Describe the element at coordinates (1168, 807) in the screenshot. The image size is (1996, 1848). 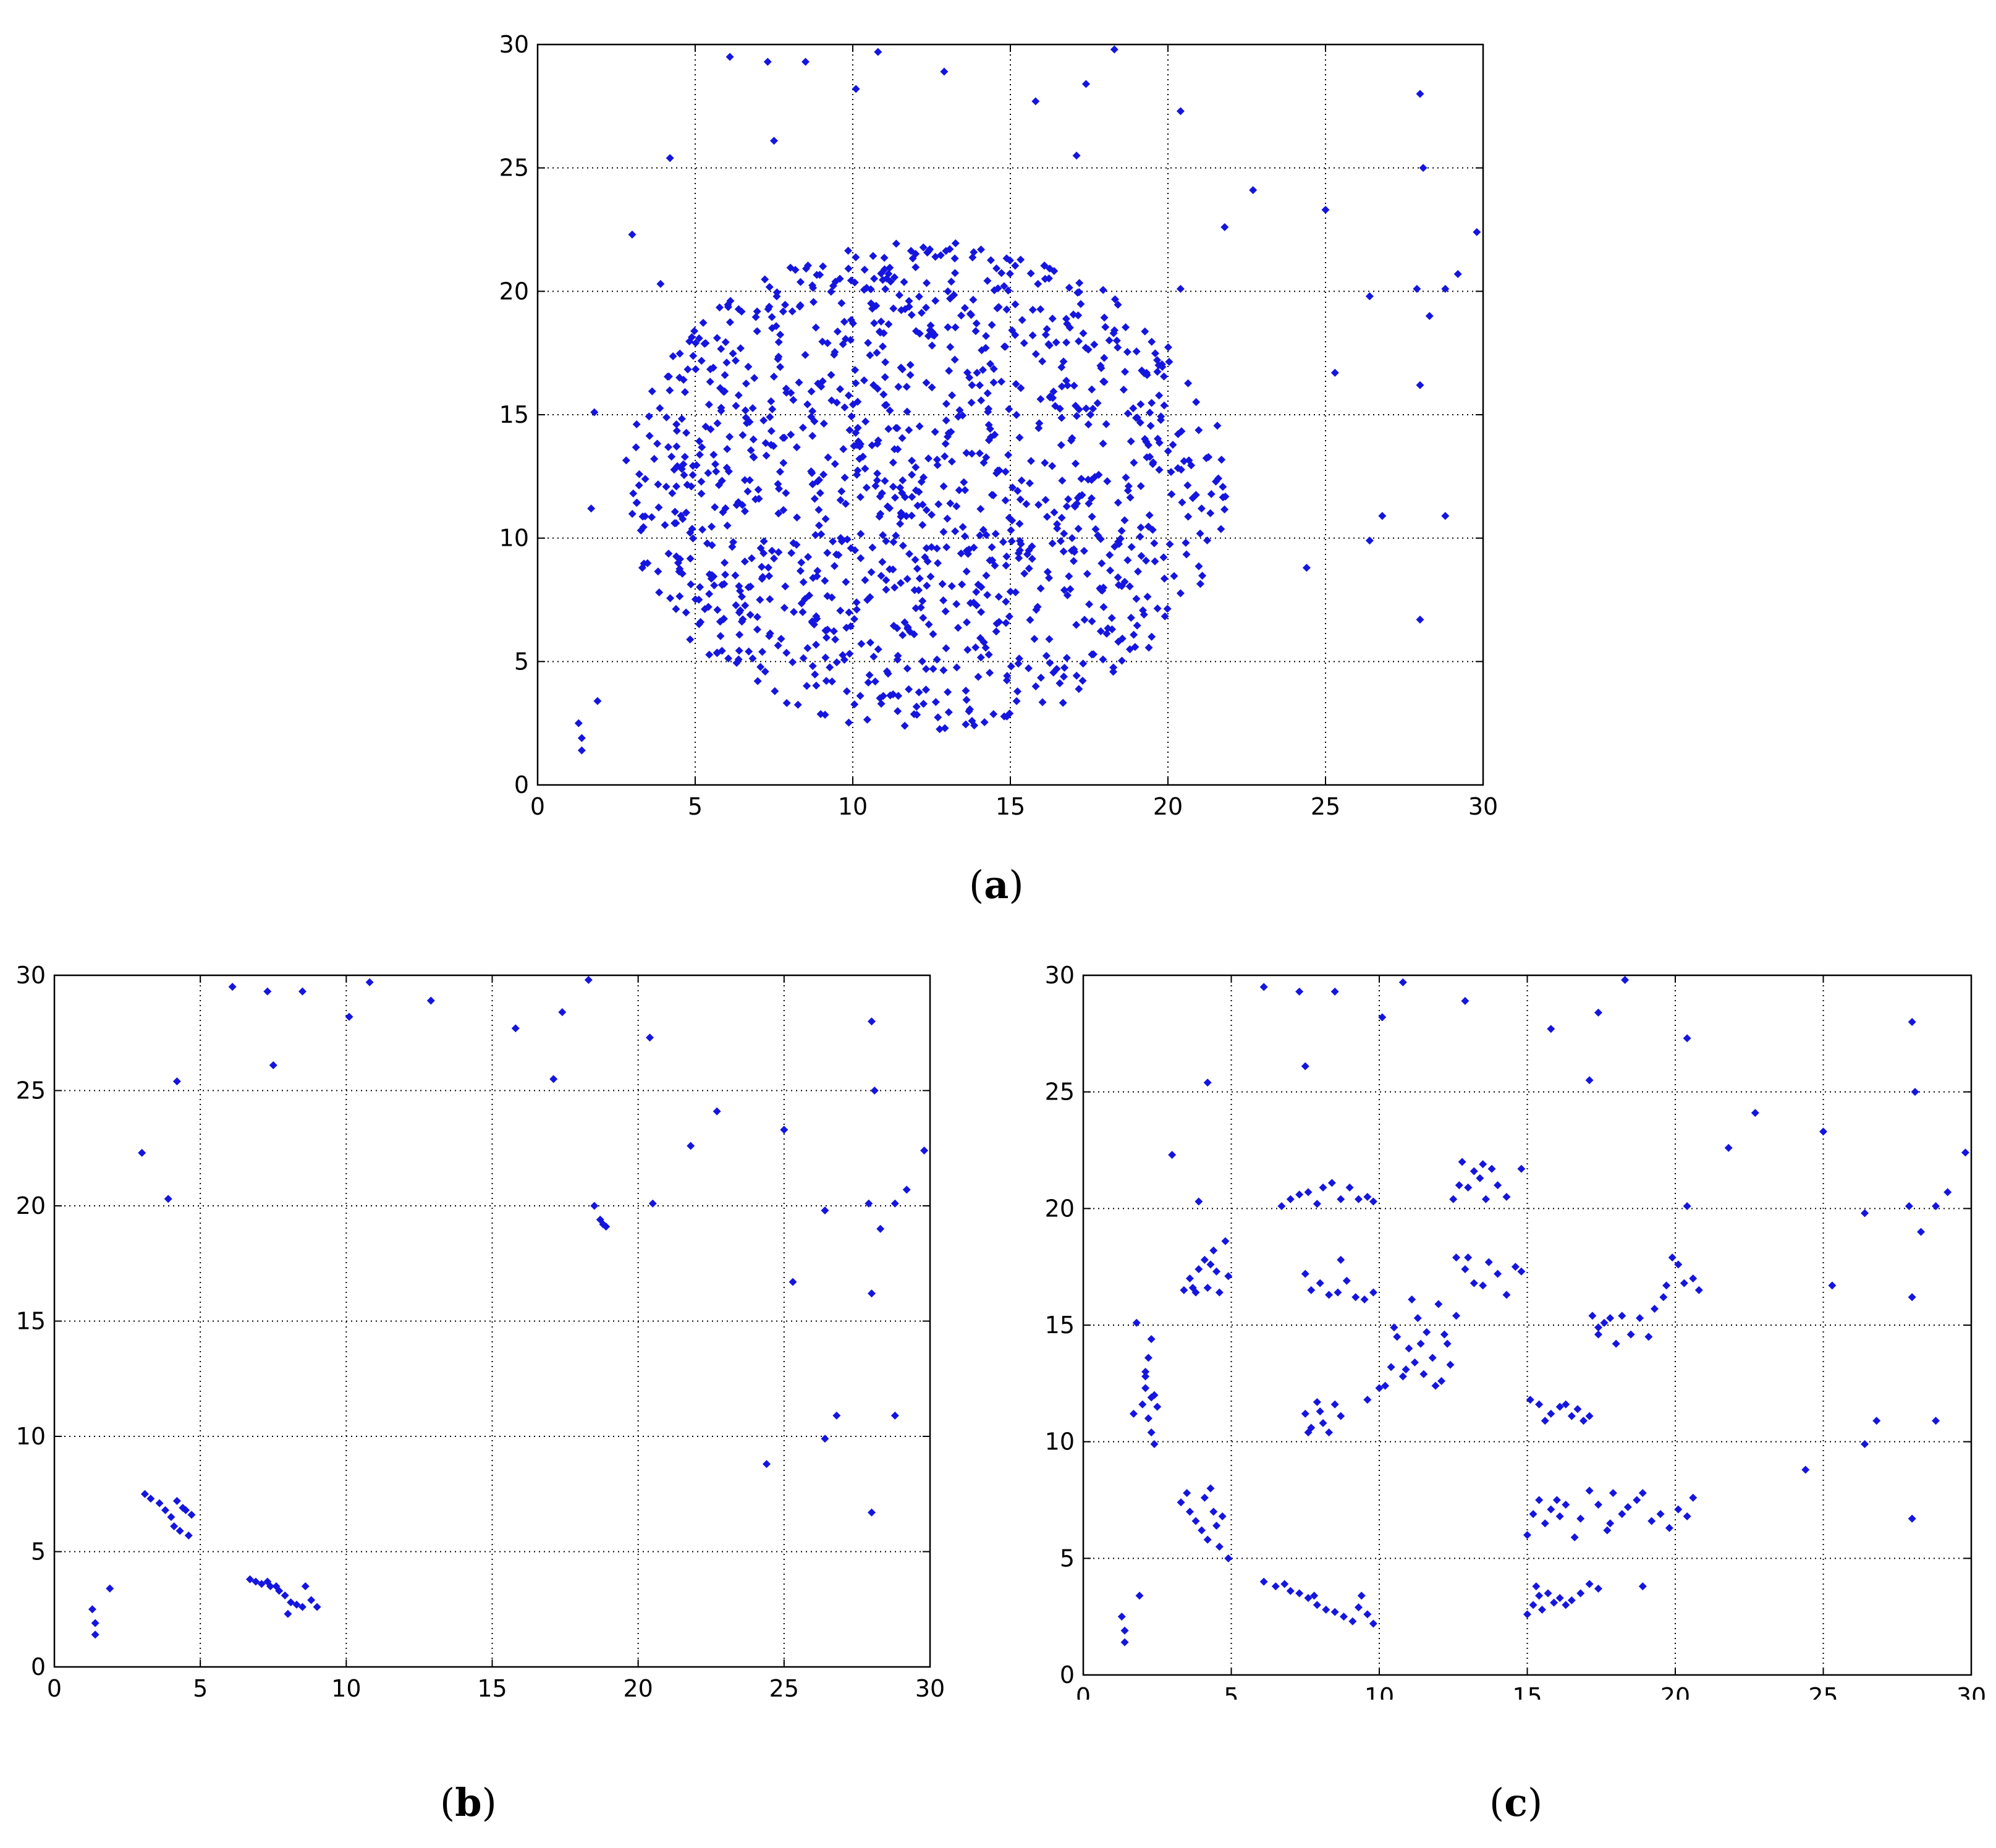
I see `x-tick-label: 20` at that location.